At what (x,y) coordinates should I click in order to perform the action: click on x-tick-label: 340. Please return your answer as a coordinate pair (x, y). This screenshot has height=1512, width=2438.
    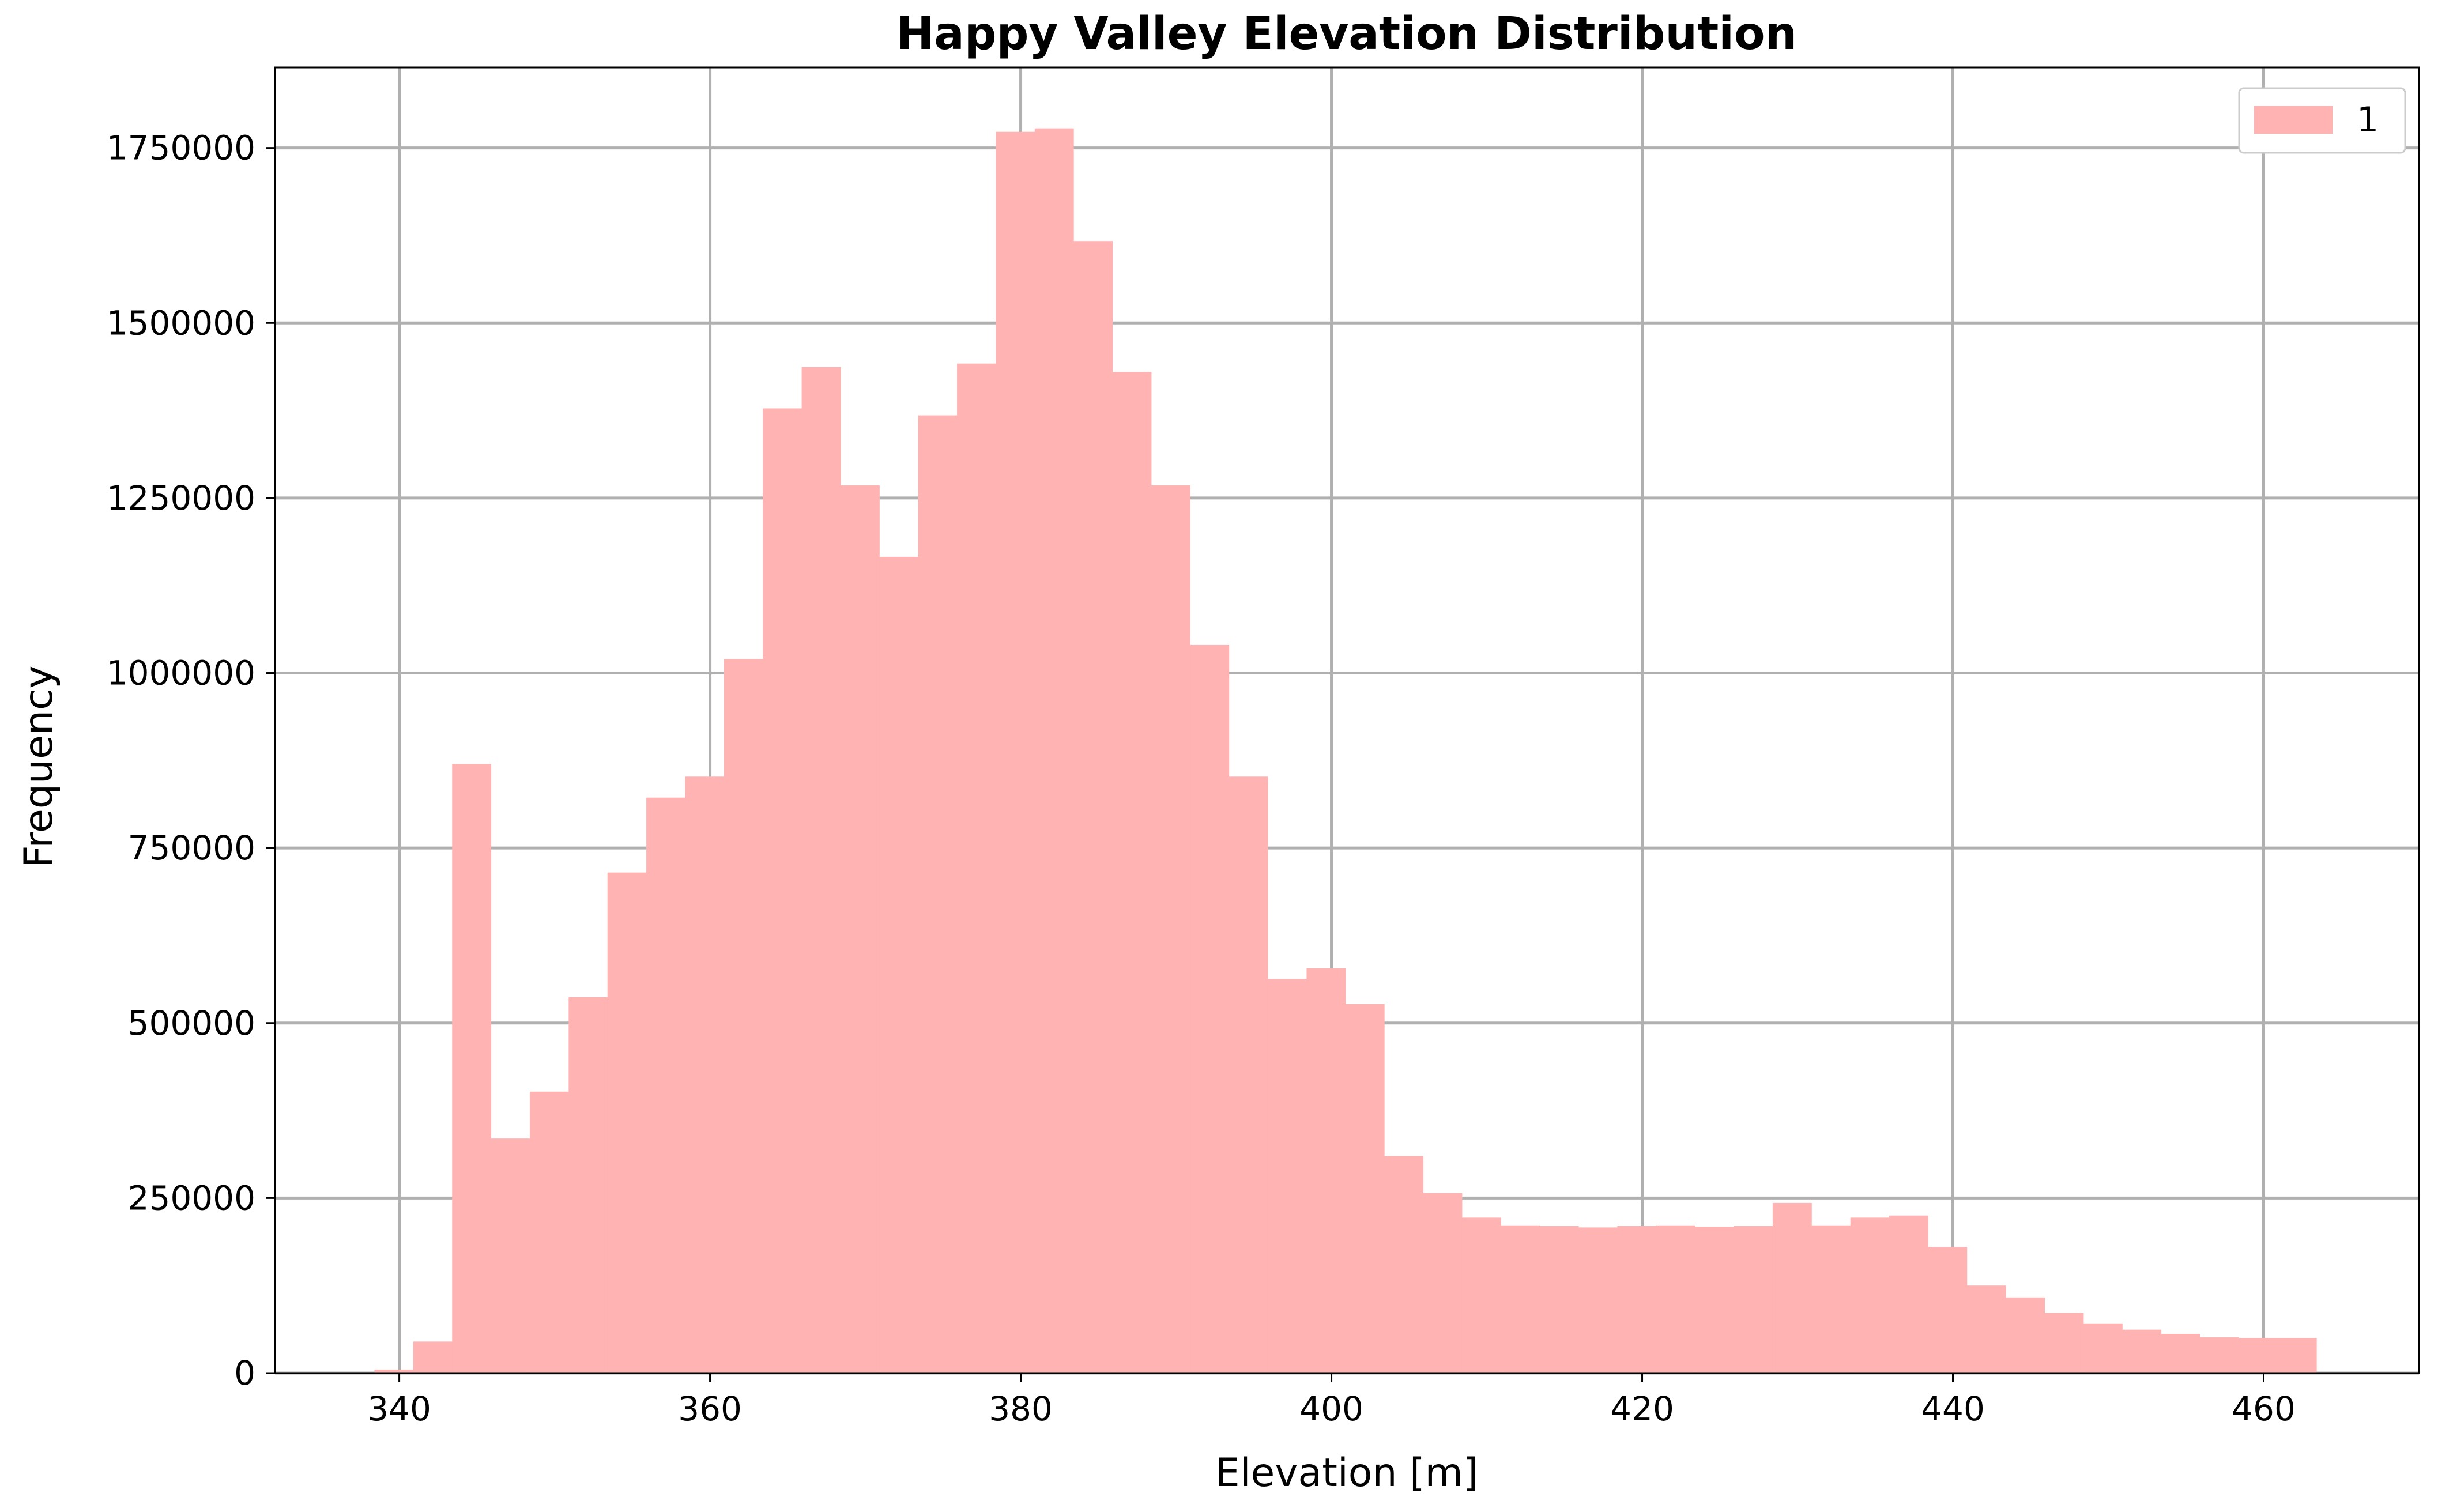
    Looking at the image, I should click on (399, 1408).